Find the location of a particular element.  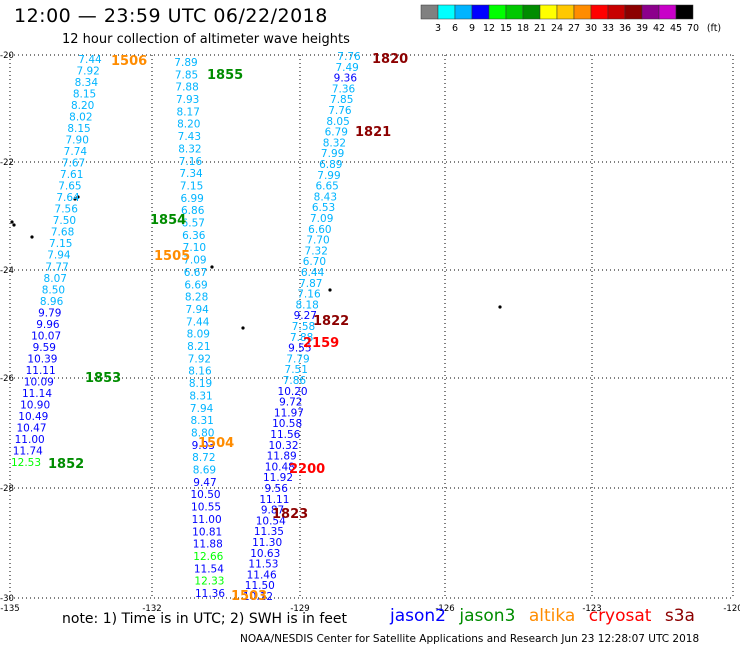

swh-value: 8.16 is located at coordinates (200, 372).